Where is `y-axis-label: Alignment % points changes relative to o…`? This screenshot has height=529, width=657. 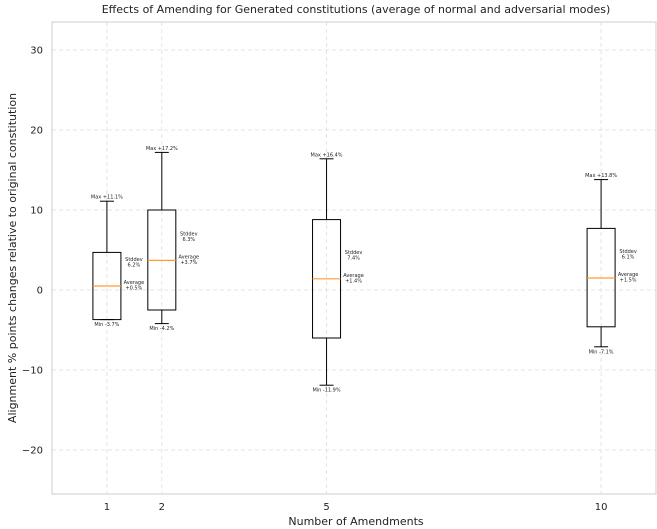 y-axis-label: Alignment % points changes relative to o… is located at coordinates (12, 258).